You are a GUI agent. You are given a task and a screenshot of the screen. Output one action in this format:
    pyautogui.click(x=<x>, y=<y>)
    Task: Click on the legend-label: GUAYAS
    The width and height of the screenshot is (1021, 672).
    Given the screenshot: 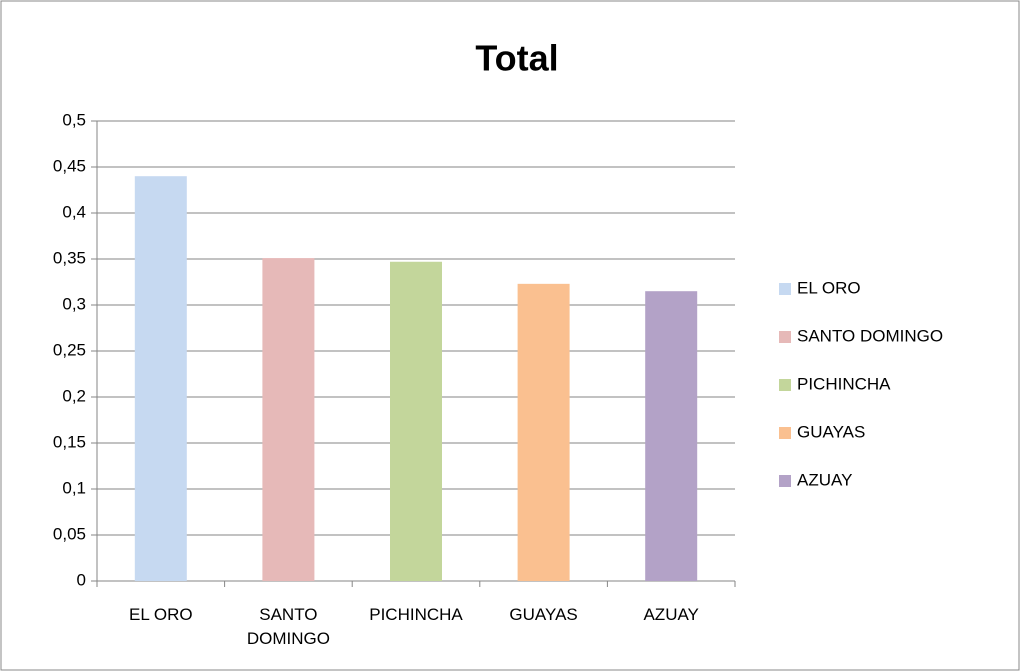 What is the action you would take?
    pyautogui.click(x=831, y=431)
    